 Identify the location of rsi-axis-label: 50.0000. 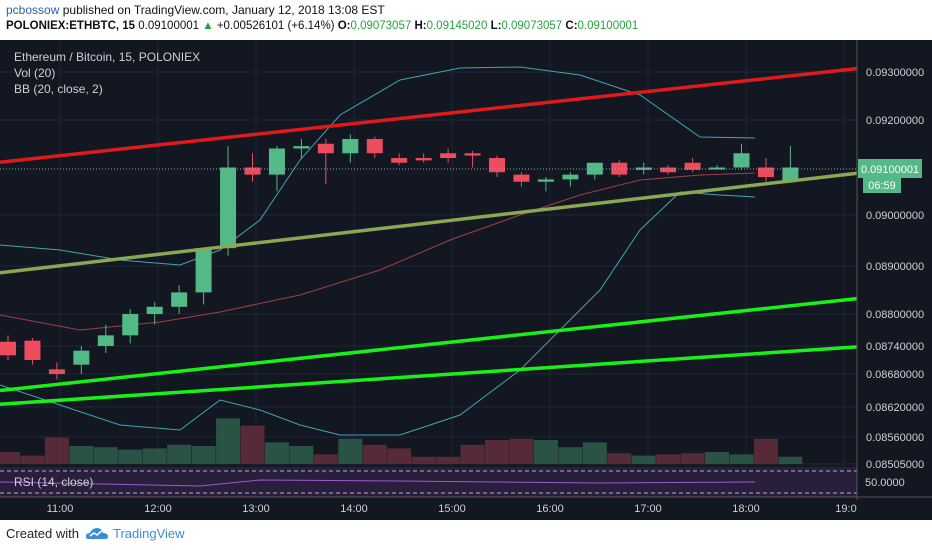
(885, 483).